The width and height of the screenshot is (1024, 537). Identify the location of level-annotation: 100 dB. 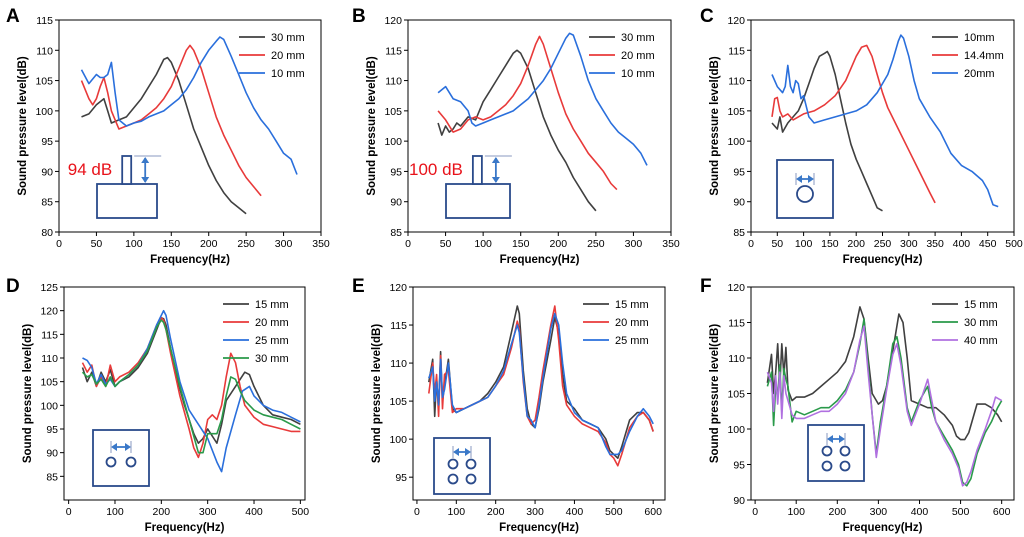
(436, 169).